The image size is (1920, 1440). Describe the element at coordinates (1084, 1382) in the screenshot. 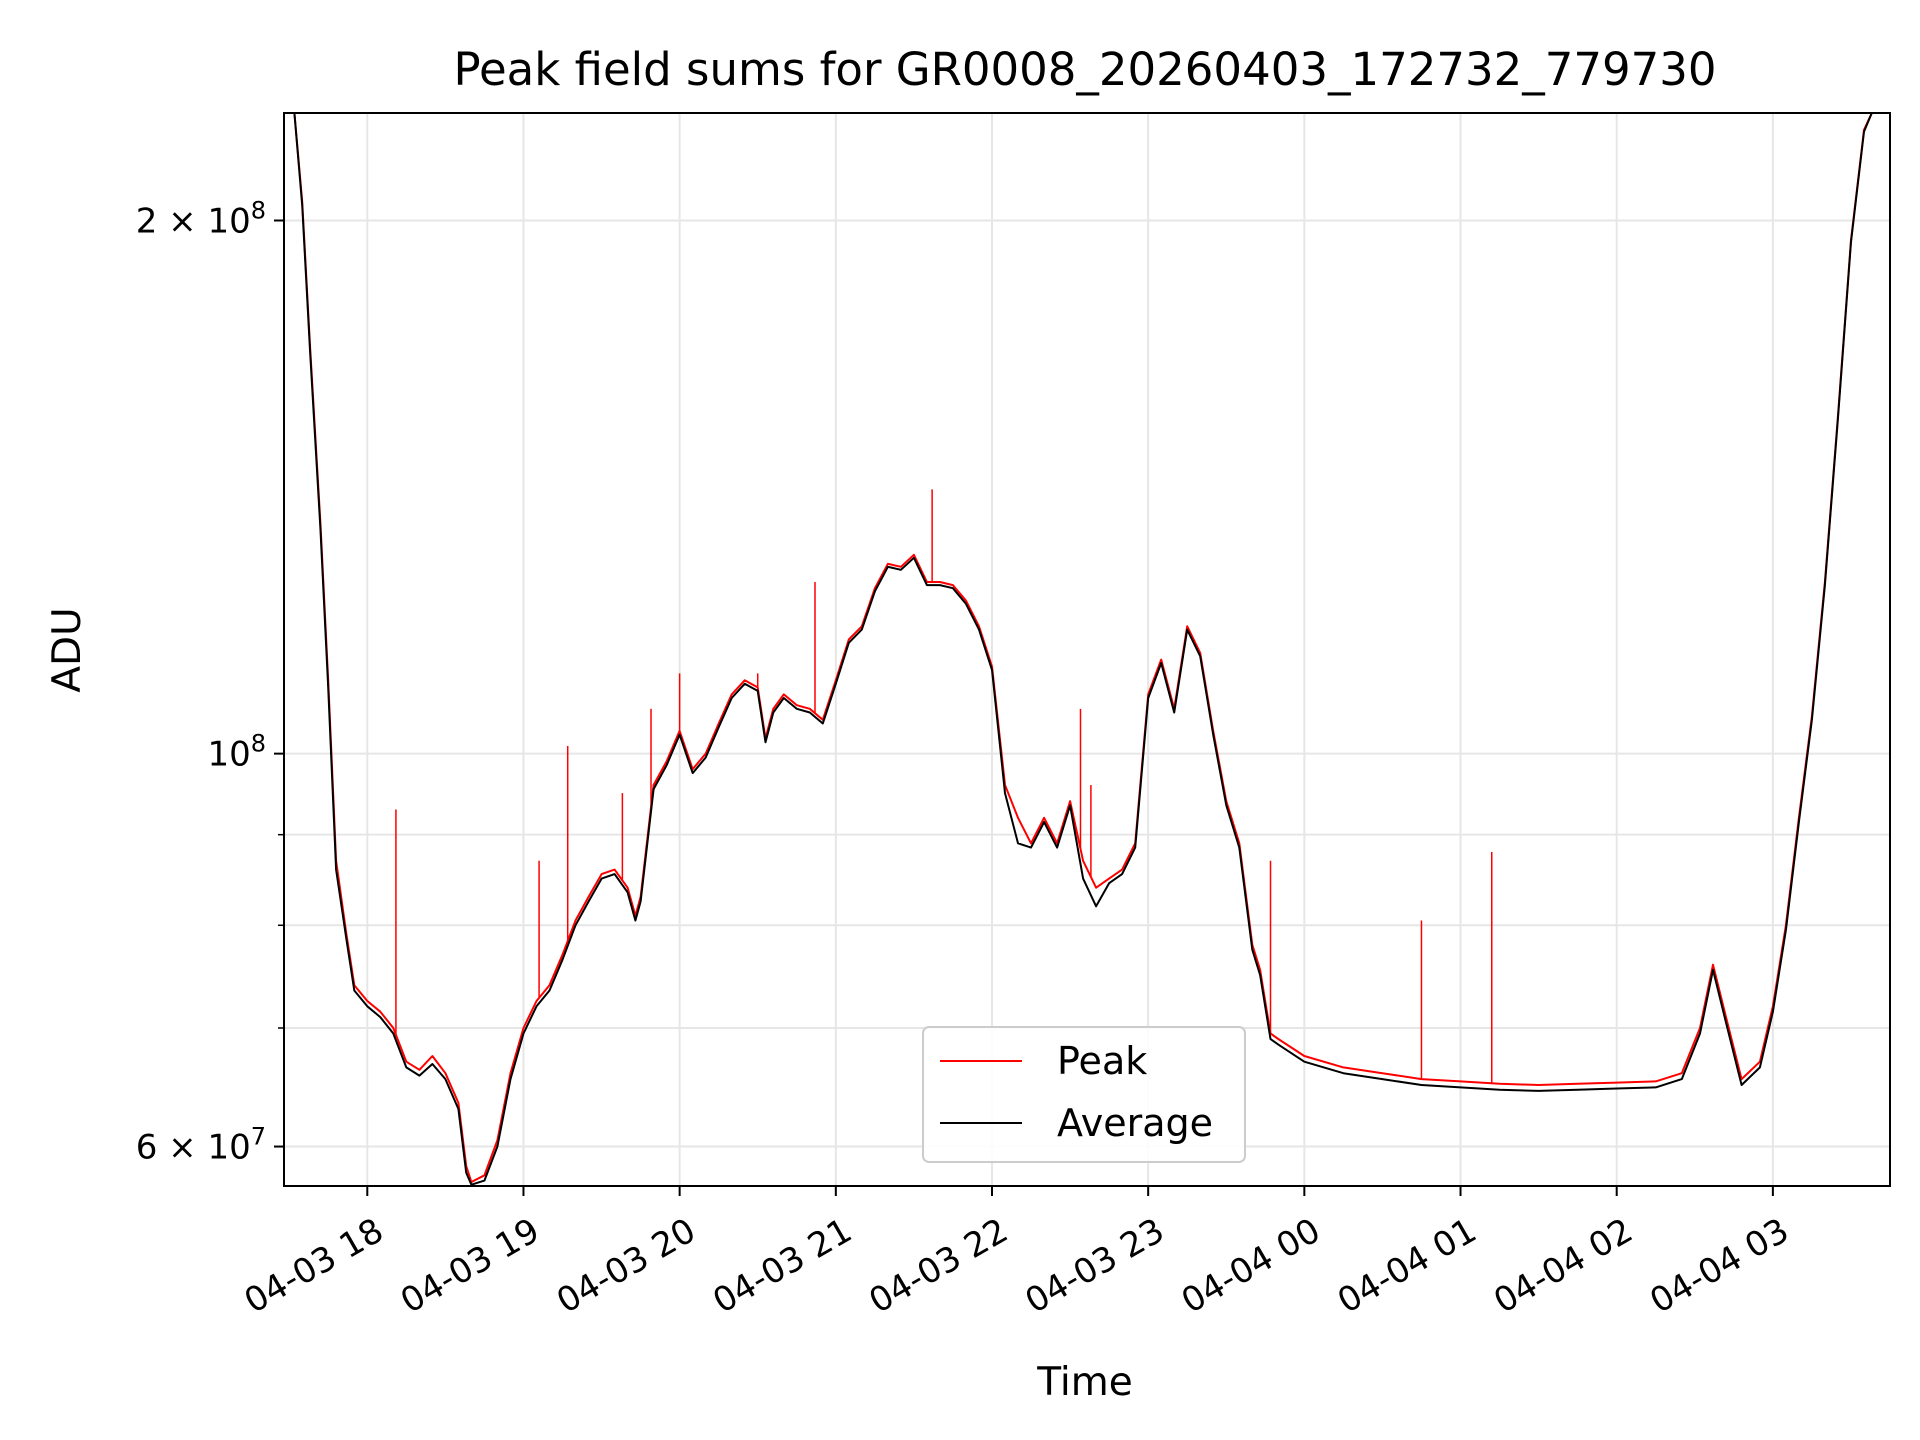

I see `x-axis-label: Time` at that location.